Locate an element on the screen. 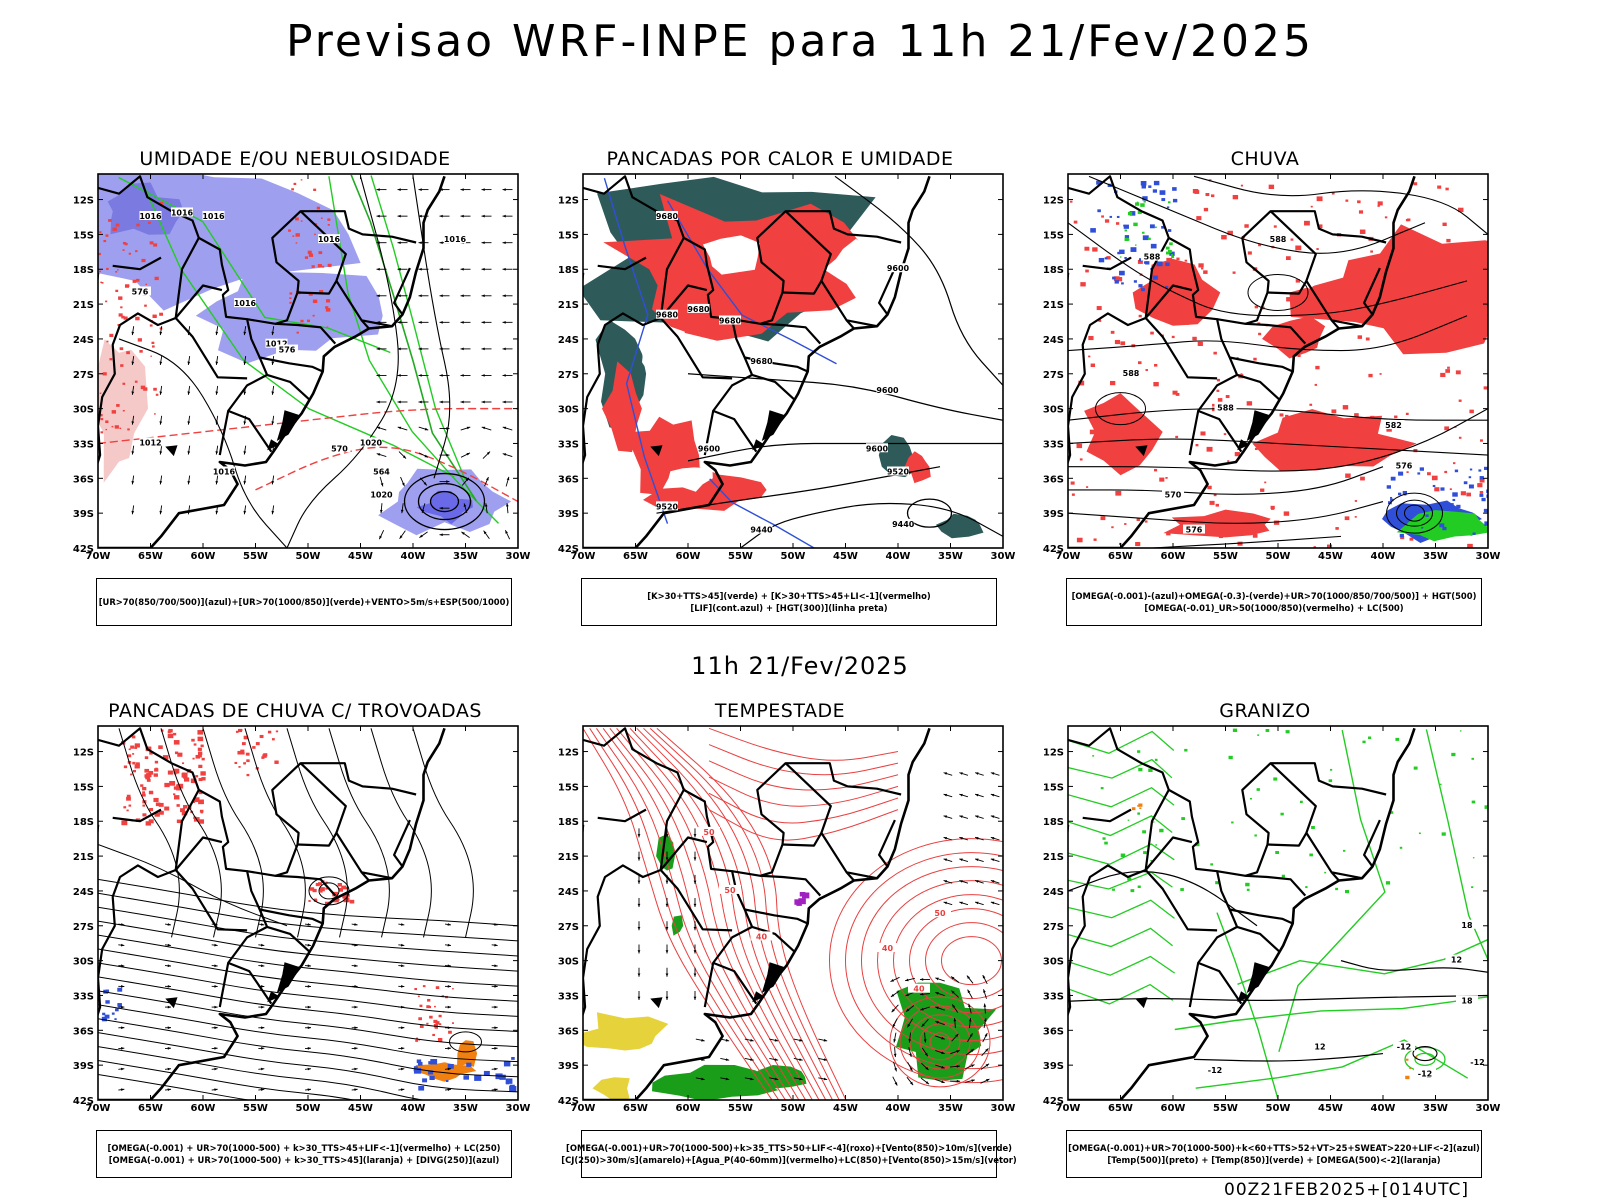 This screenshot has height=1200, width=1600. lat-tick-label: 33S is located at coordinates (1053, 996).